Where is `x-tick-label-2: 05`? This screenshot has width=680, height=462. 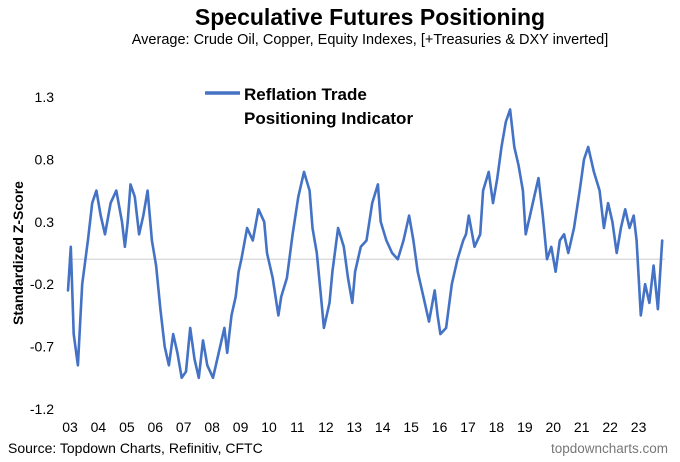
x-tick-label-2: 05 is located at coordinates (127, 427).